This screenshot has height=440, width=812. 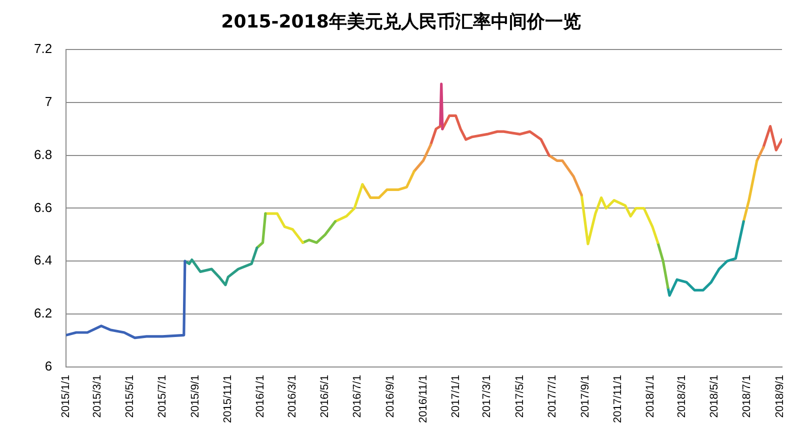 What do you see at coordinates (456, 396) in the screenshot?
I see `x-tick-label: 2017/1/1` at bounding box center [456, 396].